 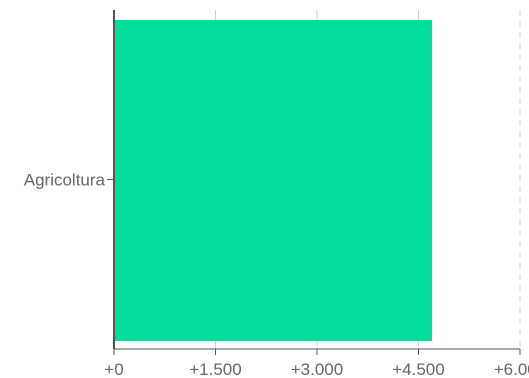 What do you see at coordinates (113, 369) in the screenshot?
I see `x-tick-label: +0` at bounding box center [113, 369].